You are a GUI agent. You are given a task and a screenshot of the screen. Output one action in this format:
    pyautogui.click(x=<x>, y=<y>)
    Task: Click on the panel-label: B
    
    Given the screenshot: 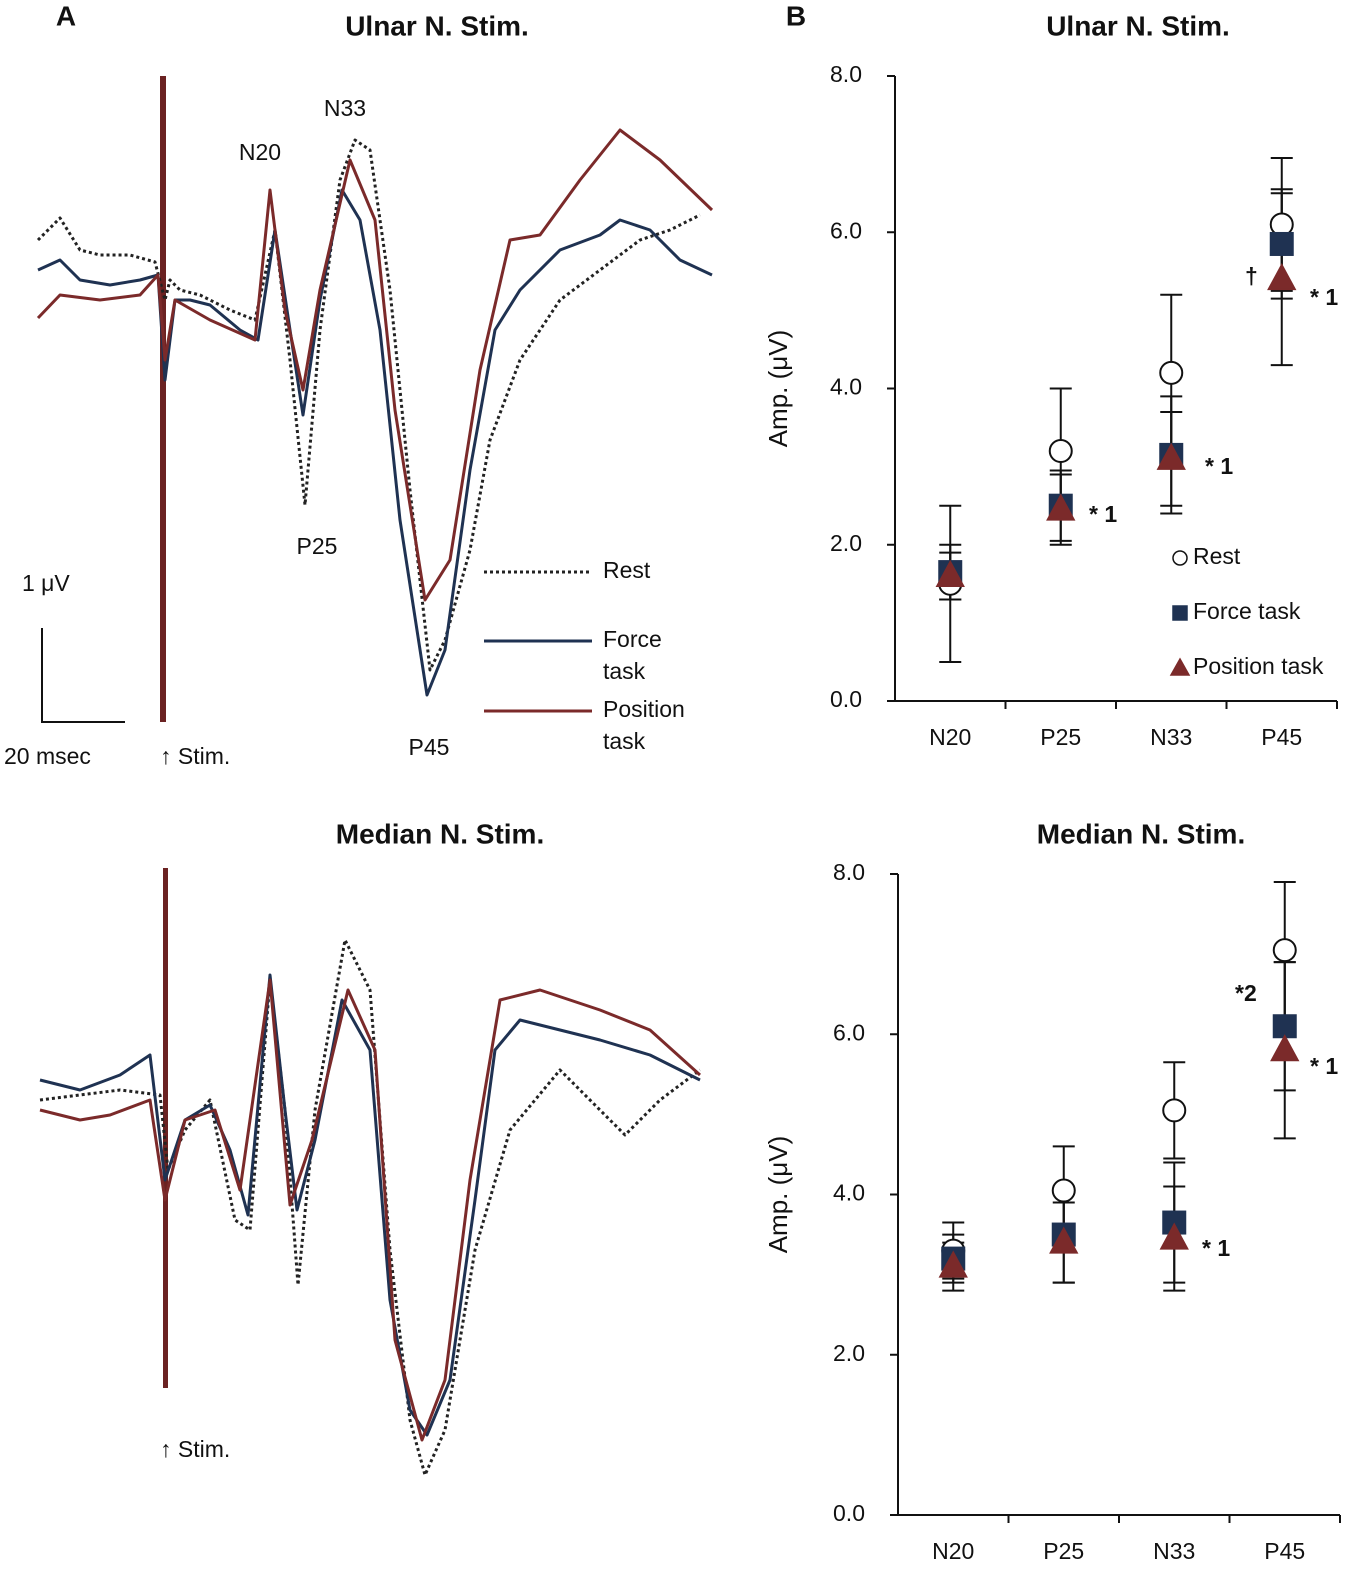 What is the action you would take?
    pyautogui.click(x=796, y=15)
    